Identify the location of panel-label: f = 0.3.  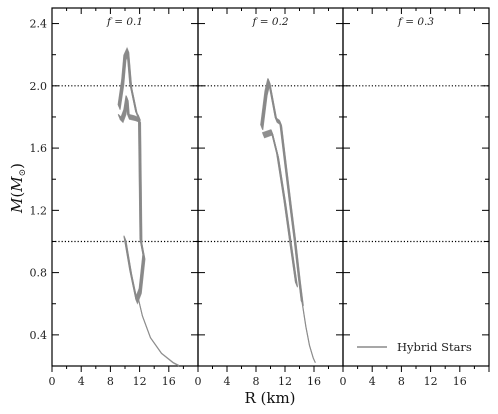
(415, 22).